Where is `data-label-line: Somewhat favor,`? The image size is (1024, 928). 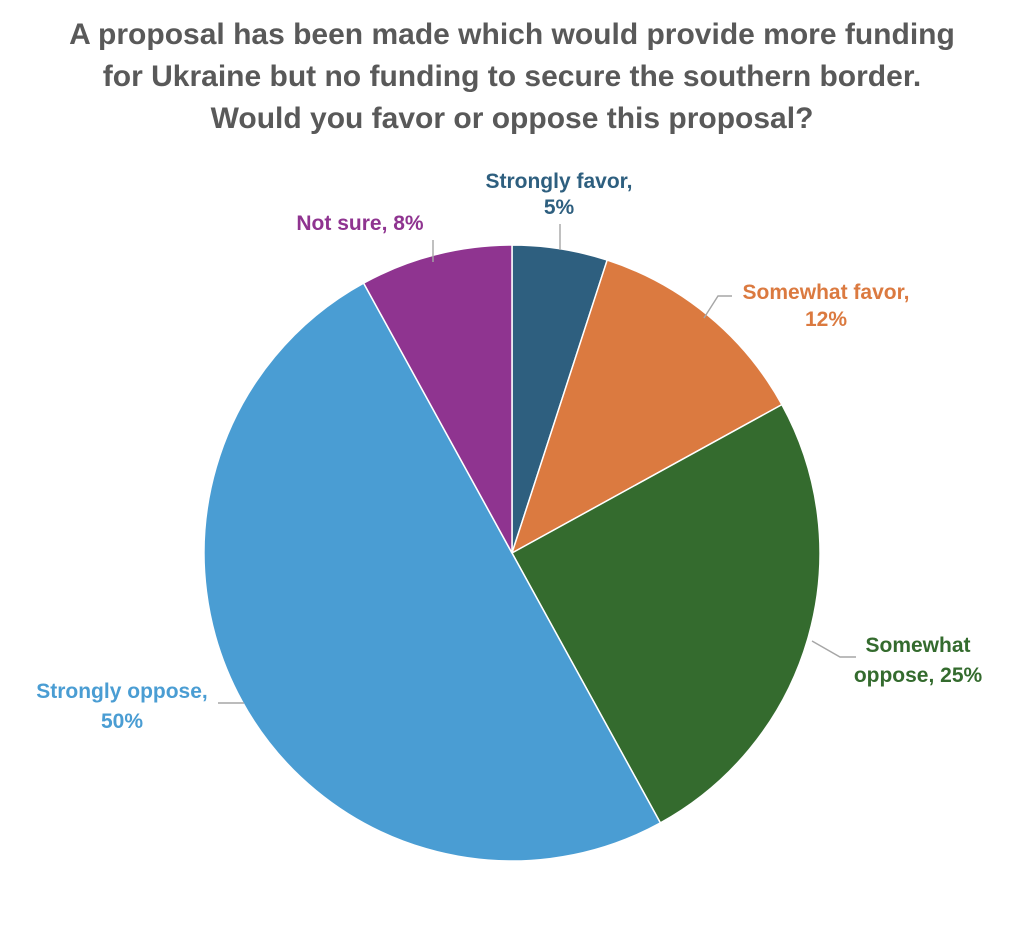 data-label-line: Somewhat favor, is located at coordinates (826, 292).